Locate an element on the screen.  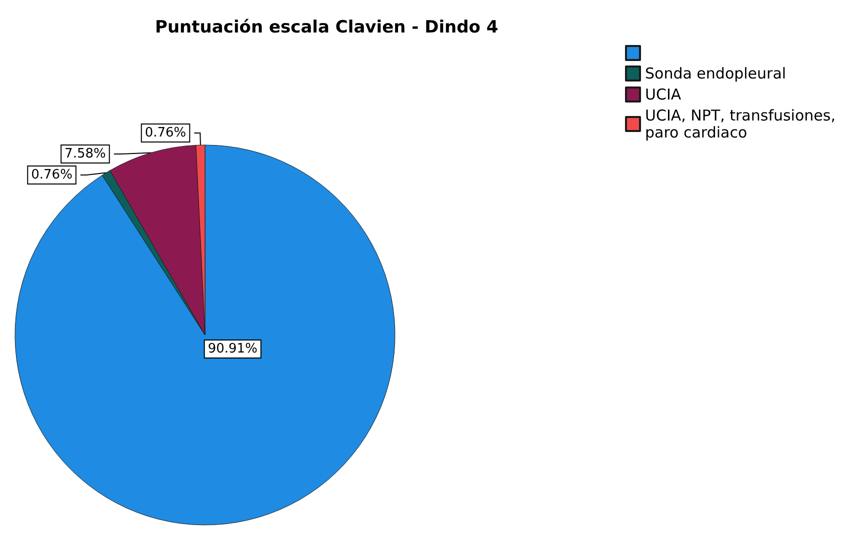
data-label: 7.58% is located at coordinates (85, 154).